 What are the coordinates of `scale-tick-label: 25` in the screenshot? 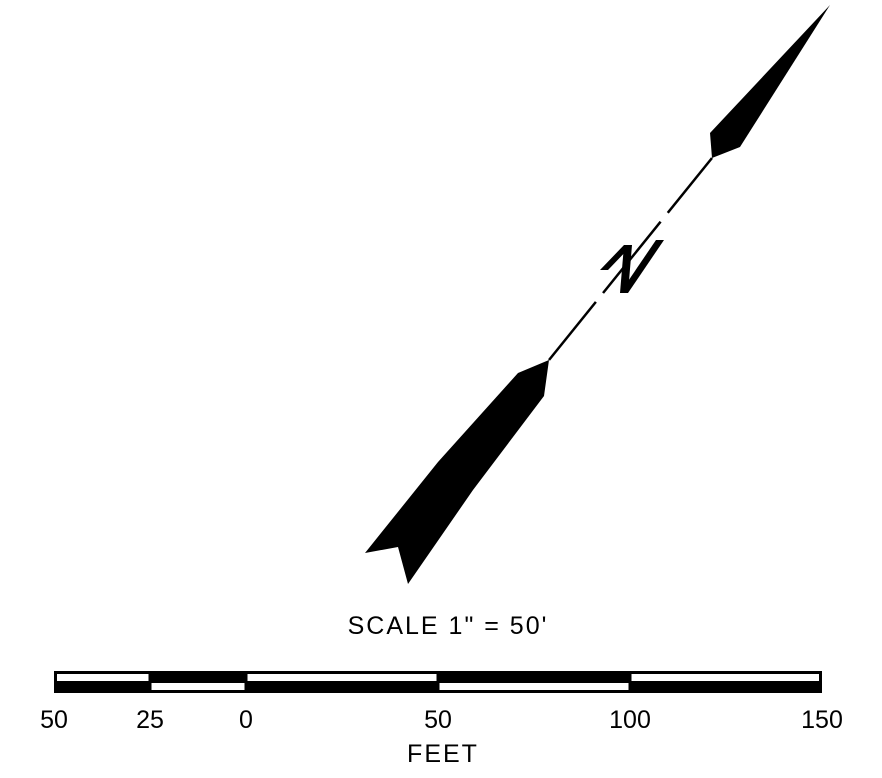 It's located at (150, 720).